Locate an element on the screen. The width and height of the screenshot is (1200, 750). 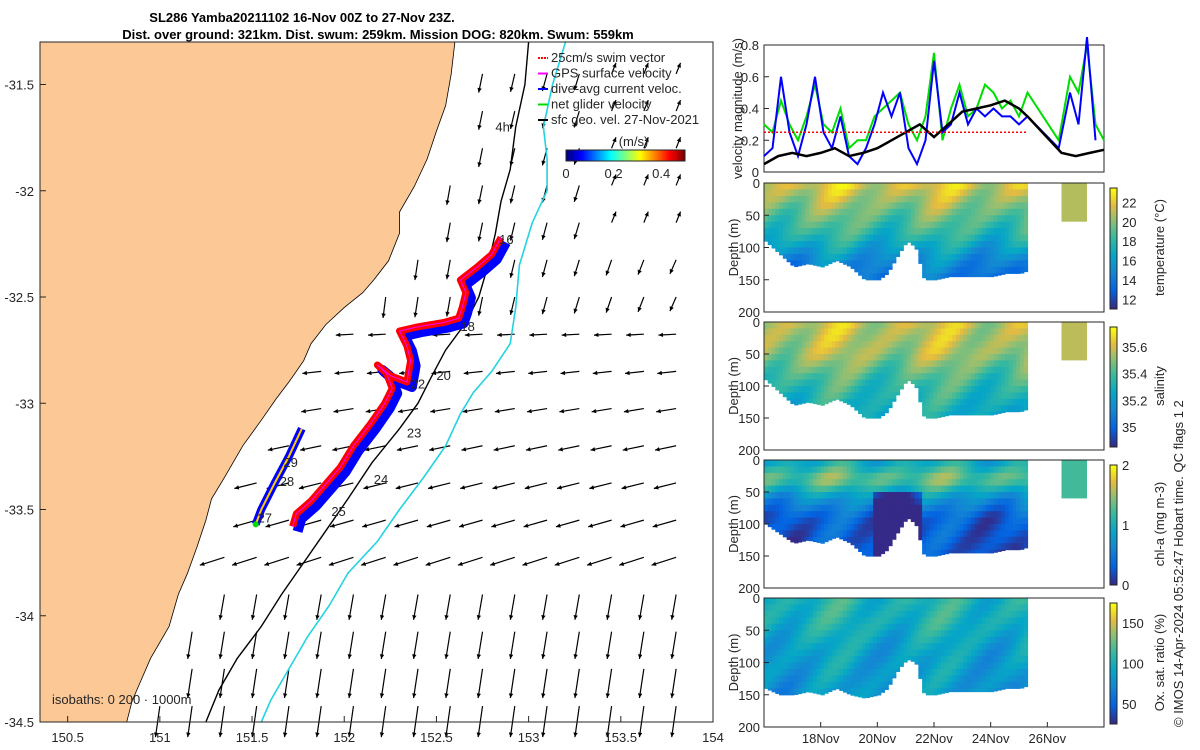
section-xtick-label: 24Nov is located at coordinates (991, 738).